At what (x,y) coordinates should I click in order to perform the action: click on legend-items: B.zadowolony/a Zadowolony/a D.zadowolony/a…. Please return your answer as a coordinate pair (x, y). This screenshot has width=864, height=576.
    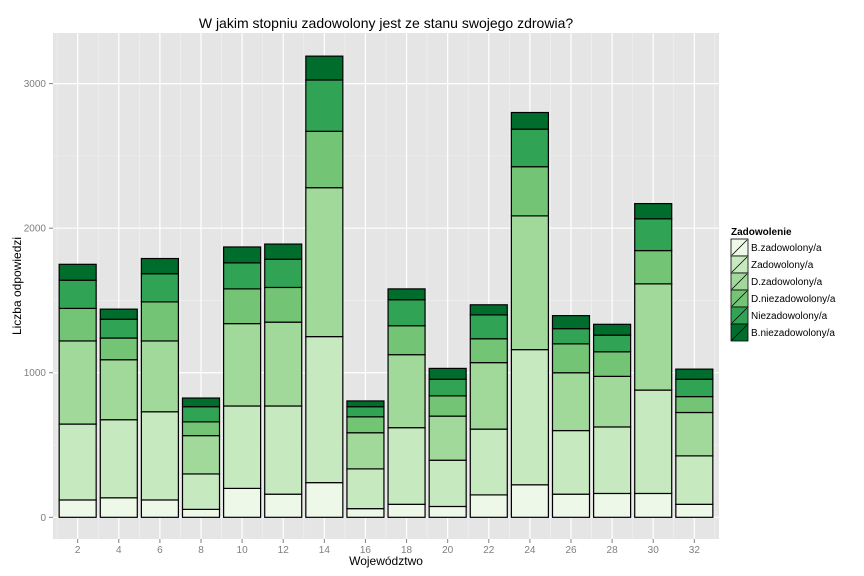
    Looking at the image, I should click on (783, 290).